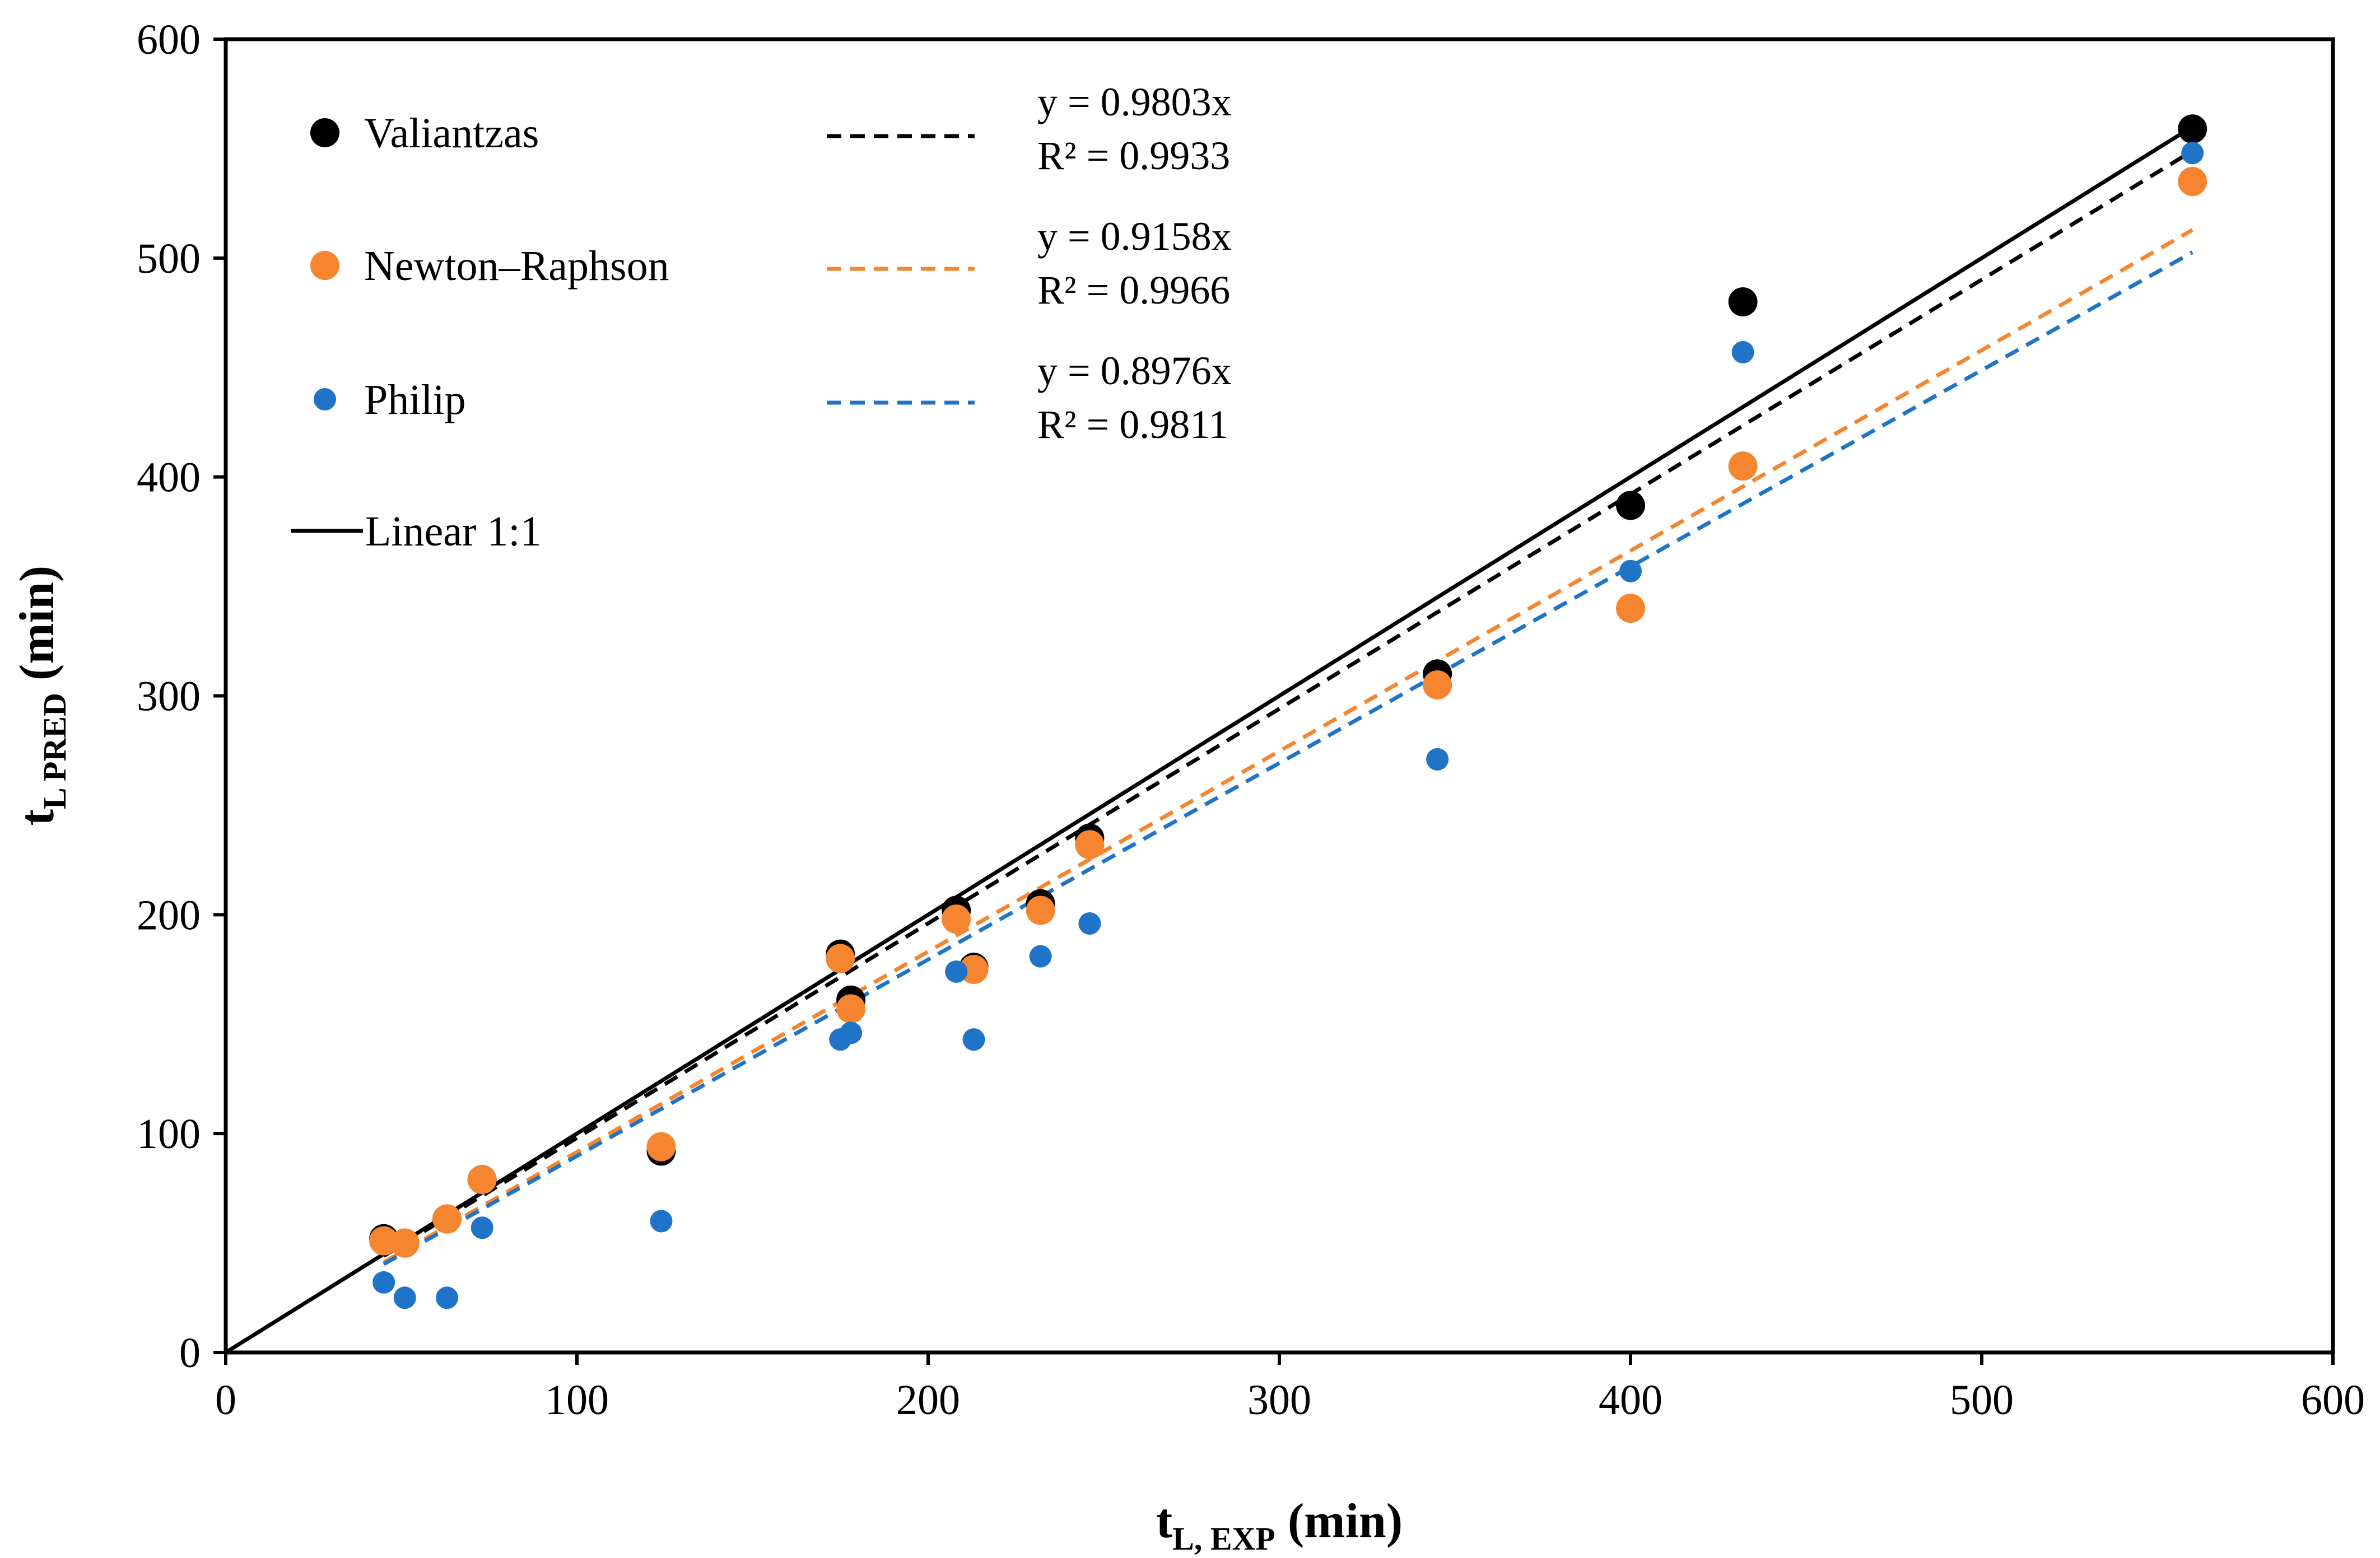  What do you see at coordinates (453, 531) in the screenshot?
I see `legend-label-reference-line: Linear 1:1` at bounding box center [453, 531].